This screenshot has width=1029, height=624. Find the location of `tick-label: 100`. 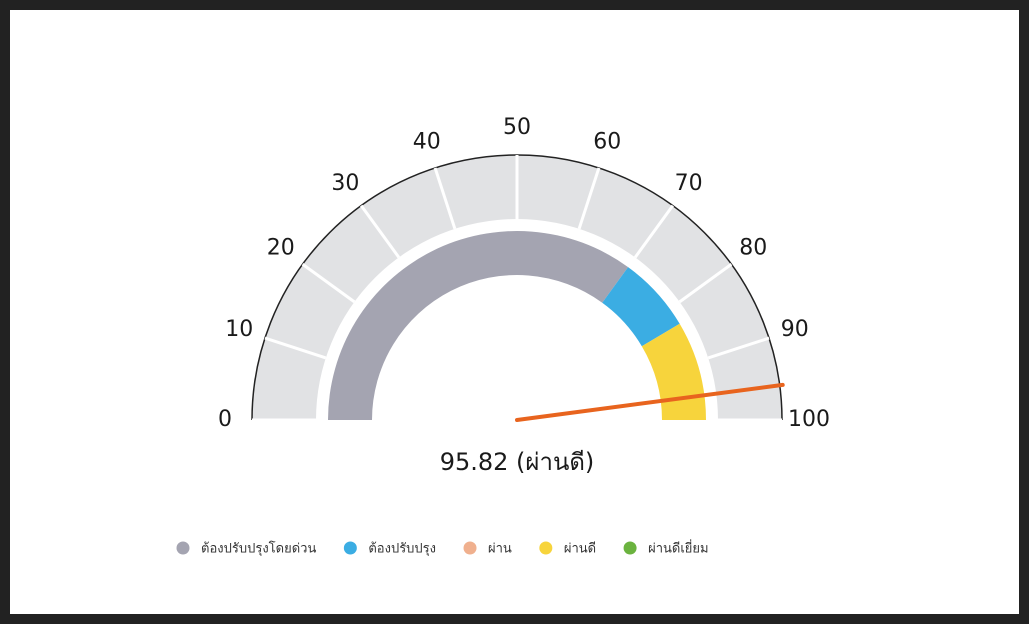

tick-label: 100 is located at coordinates (809, 419).